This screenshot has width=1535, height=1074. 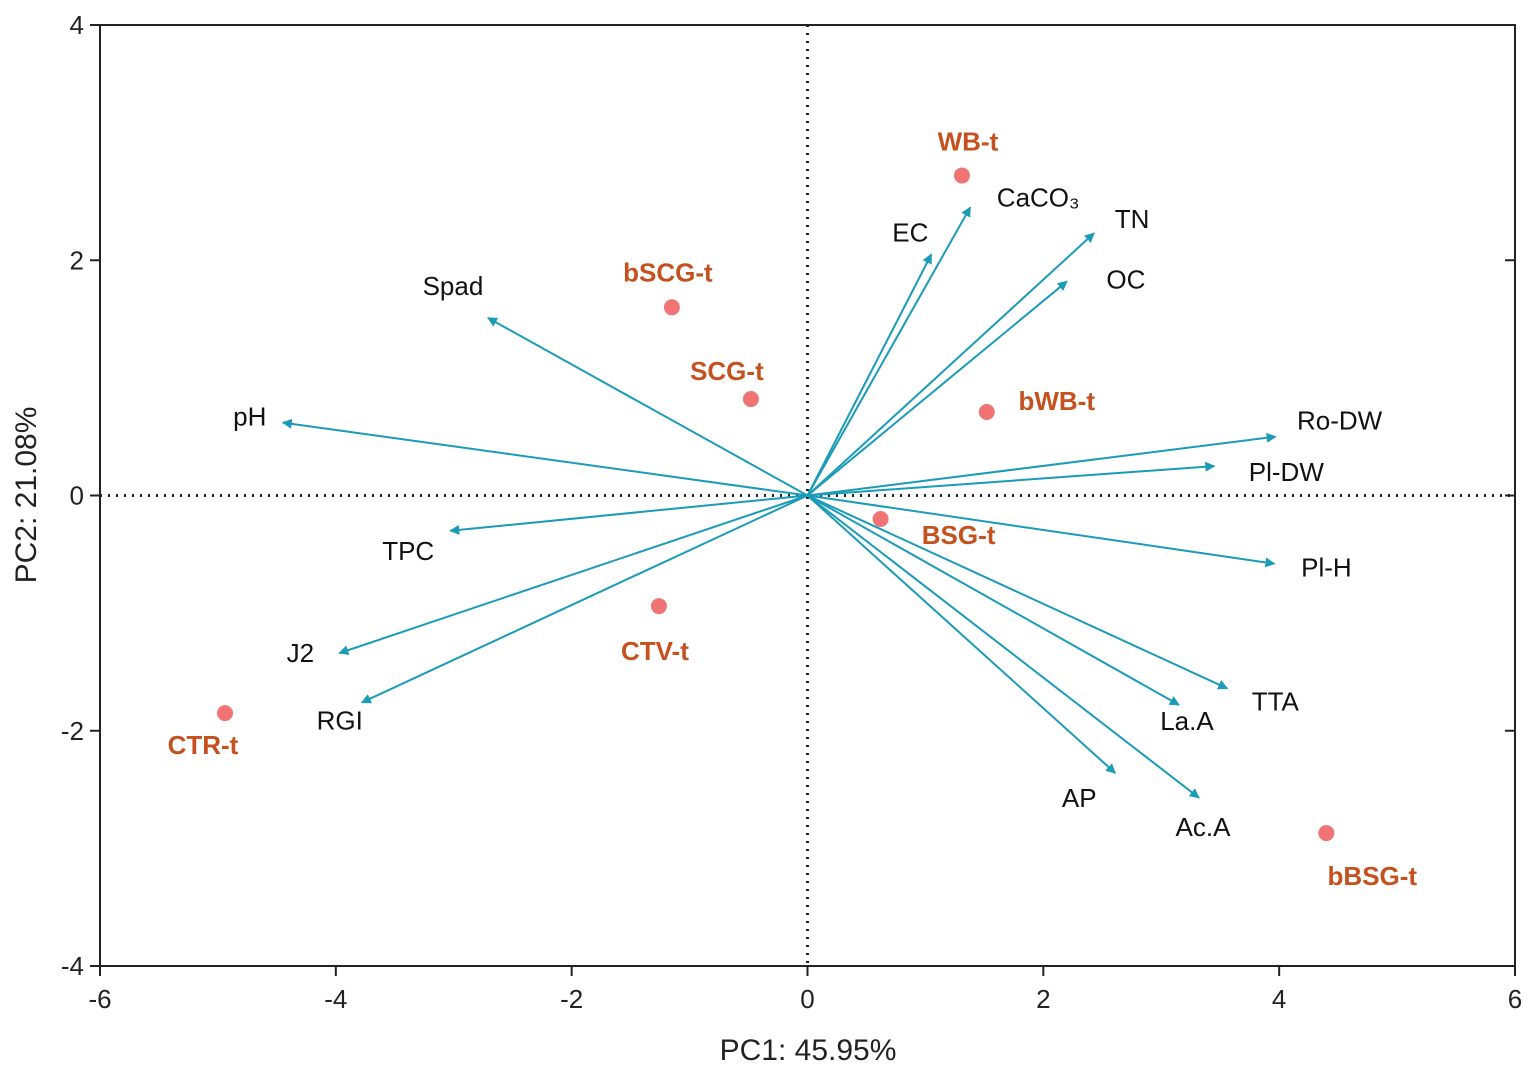 What do you see at coordinates (1204, 827) in the screenshot?
I see `loading-label: Ac.A` at bounding box center [1204, 827].